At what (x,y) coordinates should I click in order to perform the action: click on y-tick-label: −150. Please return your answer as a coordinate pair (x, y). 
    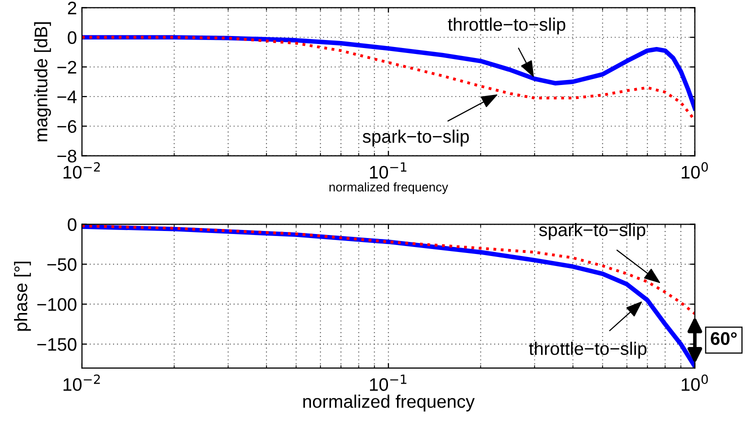
    Looking at the image, I should click on (56, 344).